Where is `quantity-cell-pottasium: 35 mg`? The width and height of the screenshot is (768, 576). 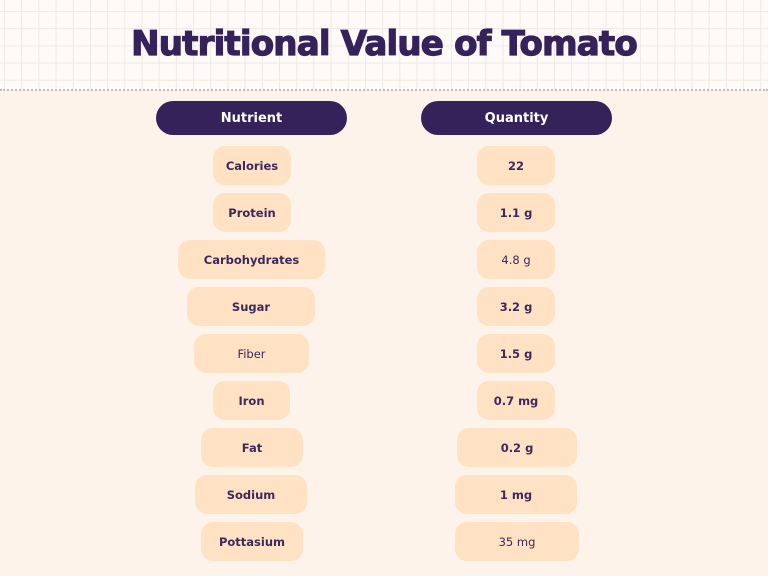 quantity-cell-pottasium: 35 mg is located at coordinates (517, 541).